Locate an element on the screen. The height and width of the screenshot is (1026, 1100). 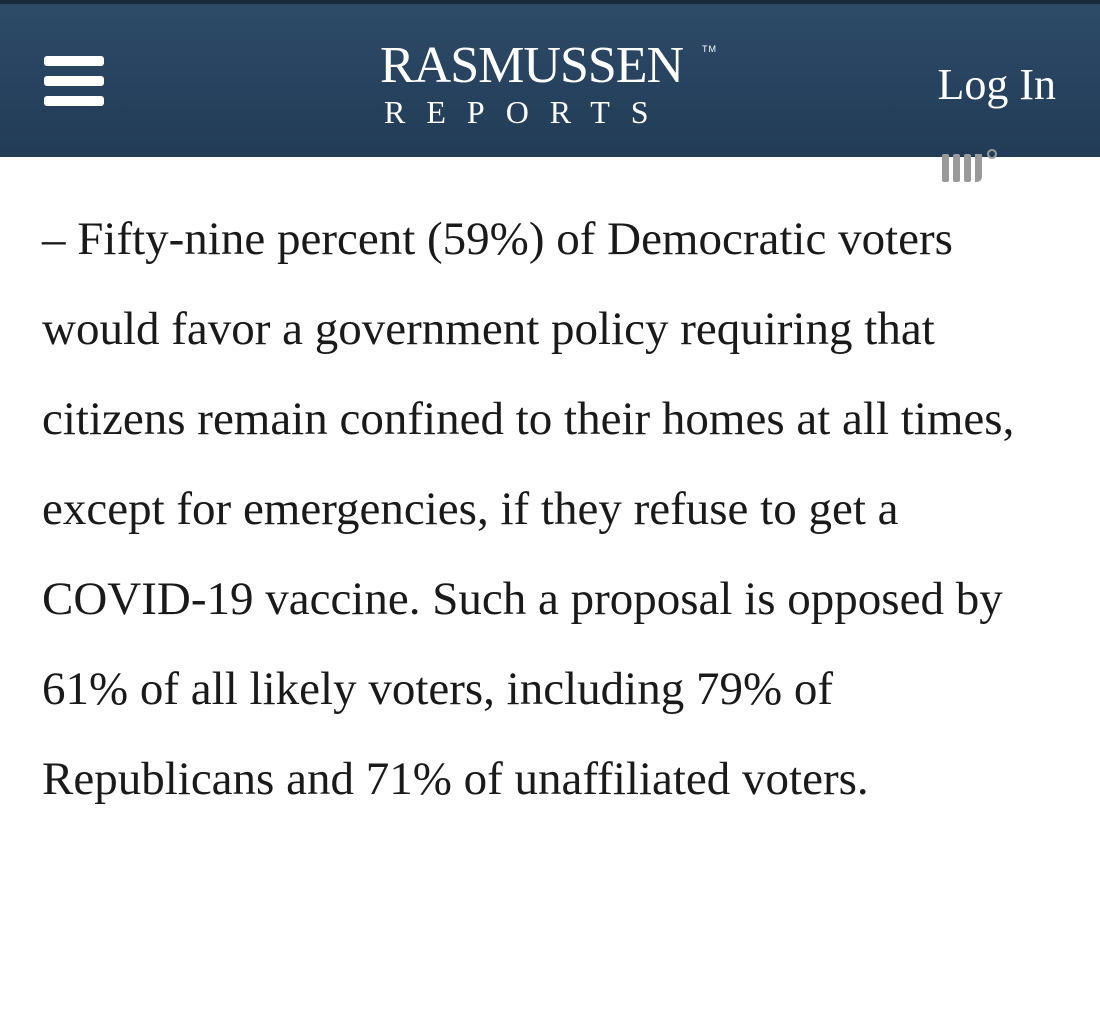
logo-subtitle: REPORTS is located at coordinates (527, 112).